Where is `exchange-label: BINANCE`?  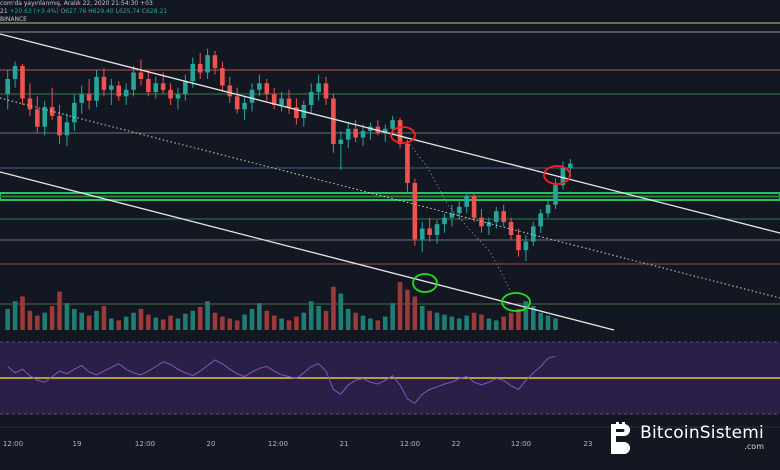 exchange-label: BINANCE is located at coordinates (13, 19).